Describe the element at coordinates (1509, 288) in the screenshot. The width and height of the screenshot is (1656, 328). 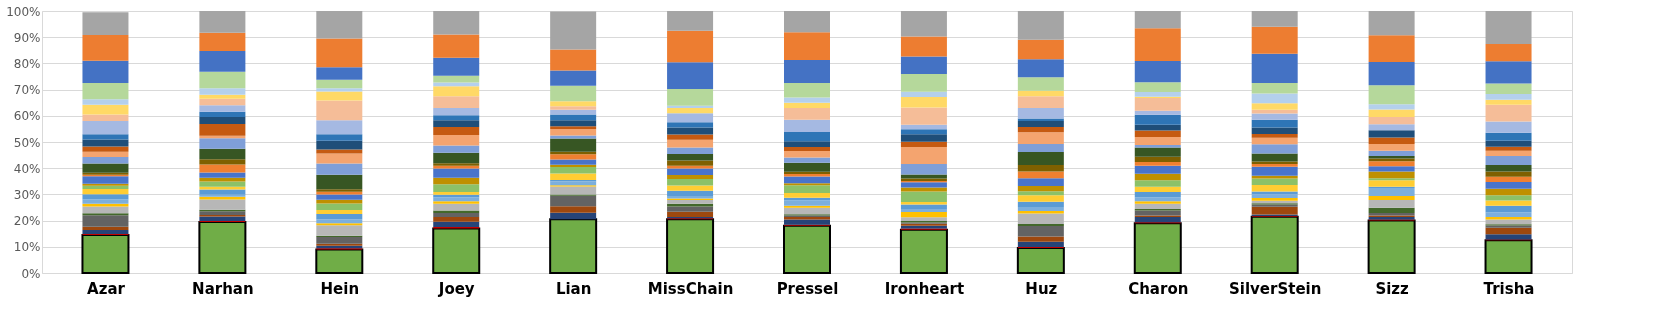
I see `x-tick-label: Trisha` at that location.